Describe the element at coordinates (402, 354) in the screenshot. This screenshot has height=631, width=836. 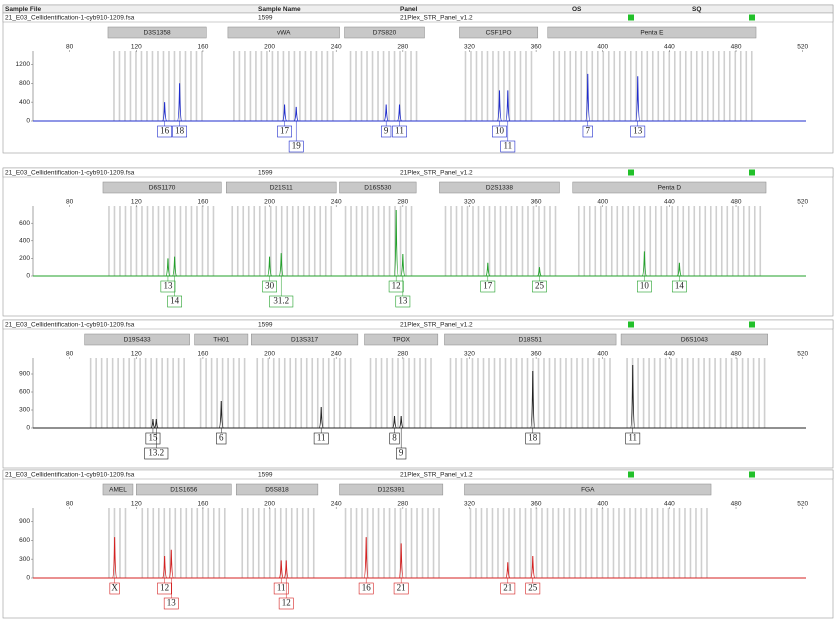
I see `x-tick-label: 280` at that location.